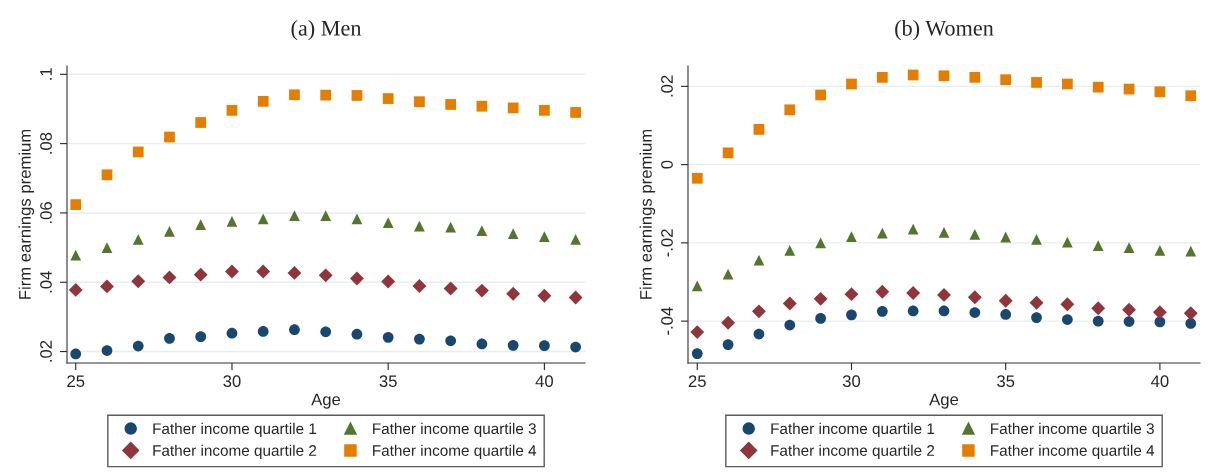 The height and width of the screenshot is (472, 1209). What do you see at coordinates (1160, 381) in the screenshot?
I see `x-tick-label: 40` at bounding box center [1160, 381].